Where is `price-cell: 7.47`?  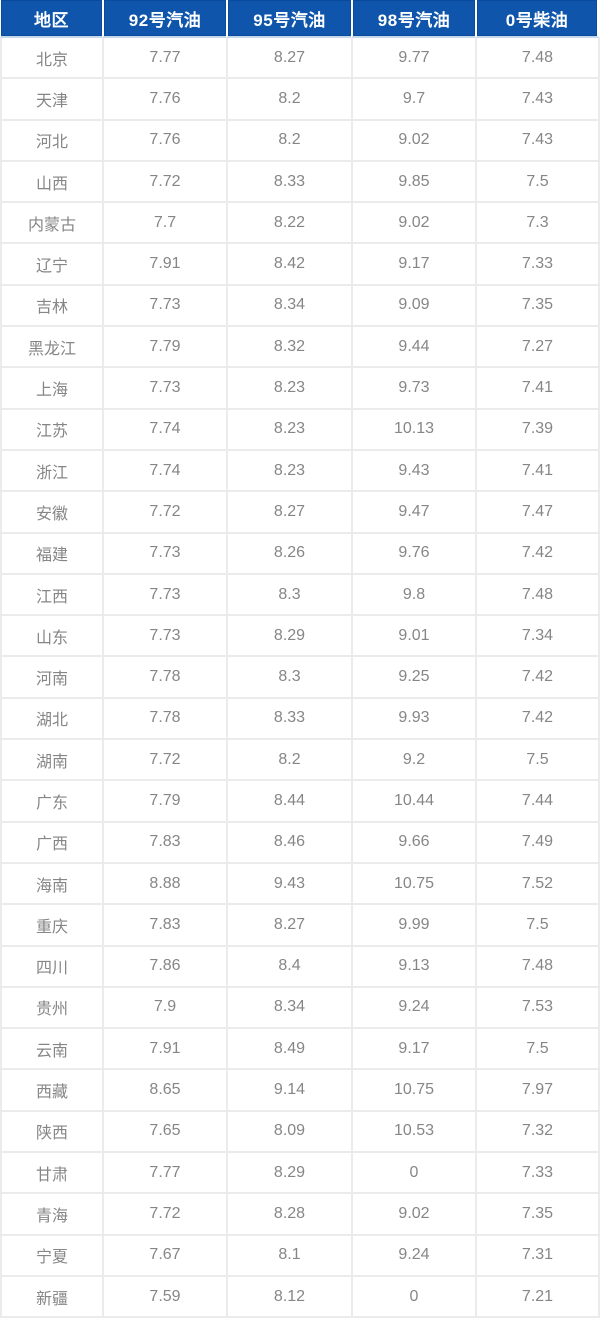 price-cell: 7.47 is located at coordinates (537, 513).